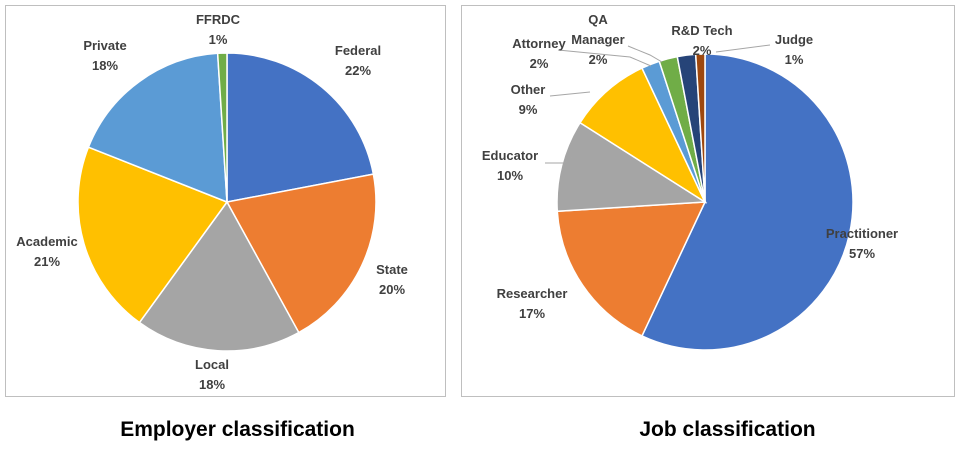 Image resolution: width=960 pixels, height=451 pixels. I want to click on slice-local, so click(219, 276).